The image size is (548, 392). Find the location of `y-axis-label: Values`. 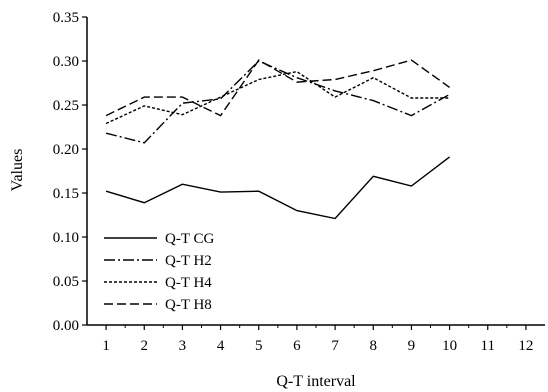

y-axis-label: Values is located at coordinates (17, 170).